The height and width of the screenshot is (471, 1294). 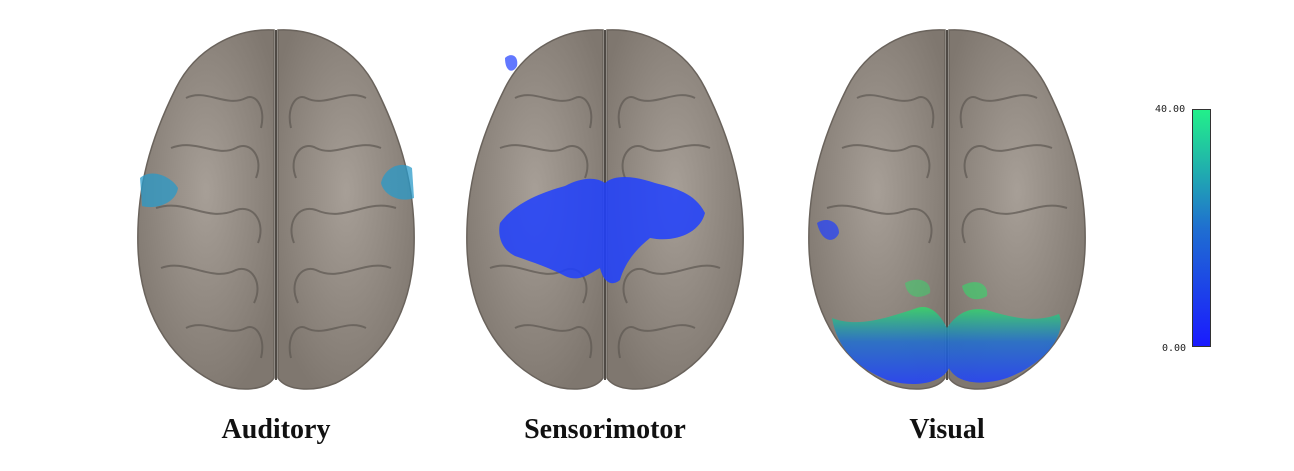 I want to click on activation-lateral-spot, so click(x=828, y=229).